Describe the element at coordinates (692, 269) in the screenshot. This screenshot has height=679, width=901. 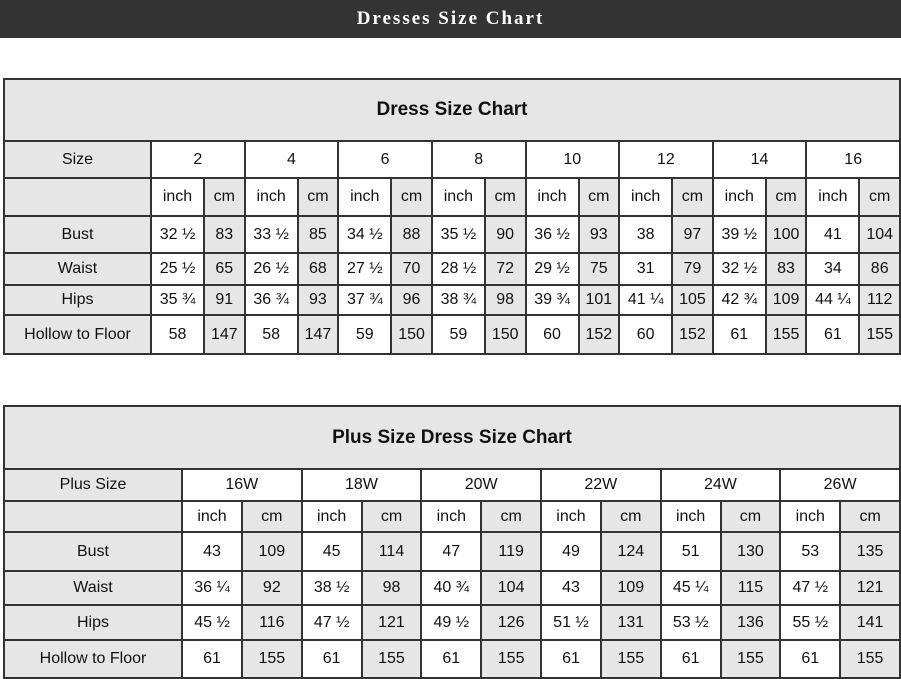
I see `cm-value: 79` at that location.